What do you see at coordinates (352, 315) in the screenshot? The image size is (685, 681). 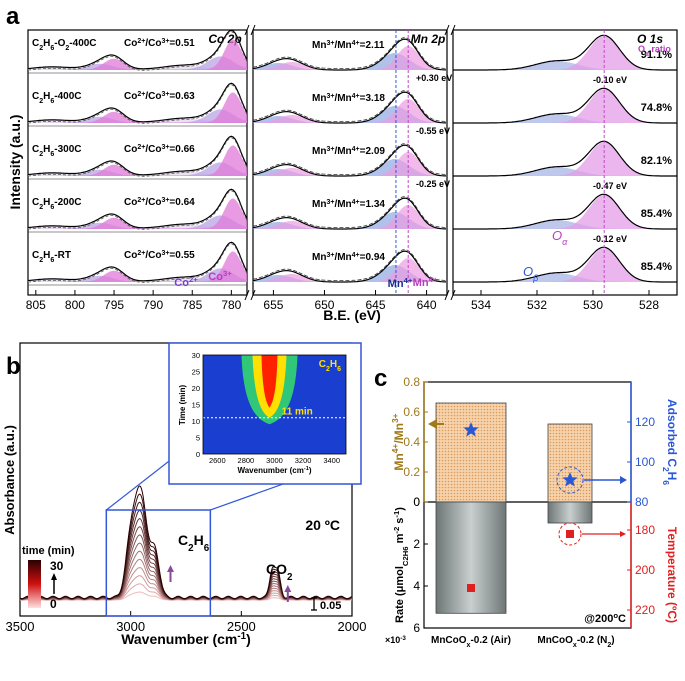 I see `x-axis-label: B.E. (eV)` at bounding box center [352, 315].